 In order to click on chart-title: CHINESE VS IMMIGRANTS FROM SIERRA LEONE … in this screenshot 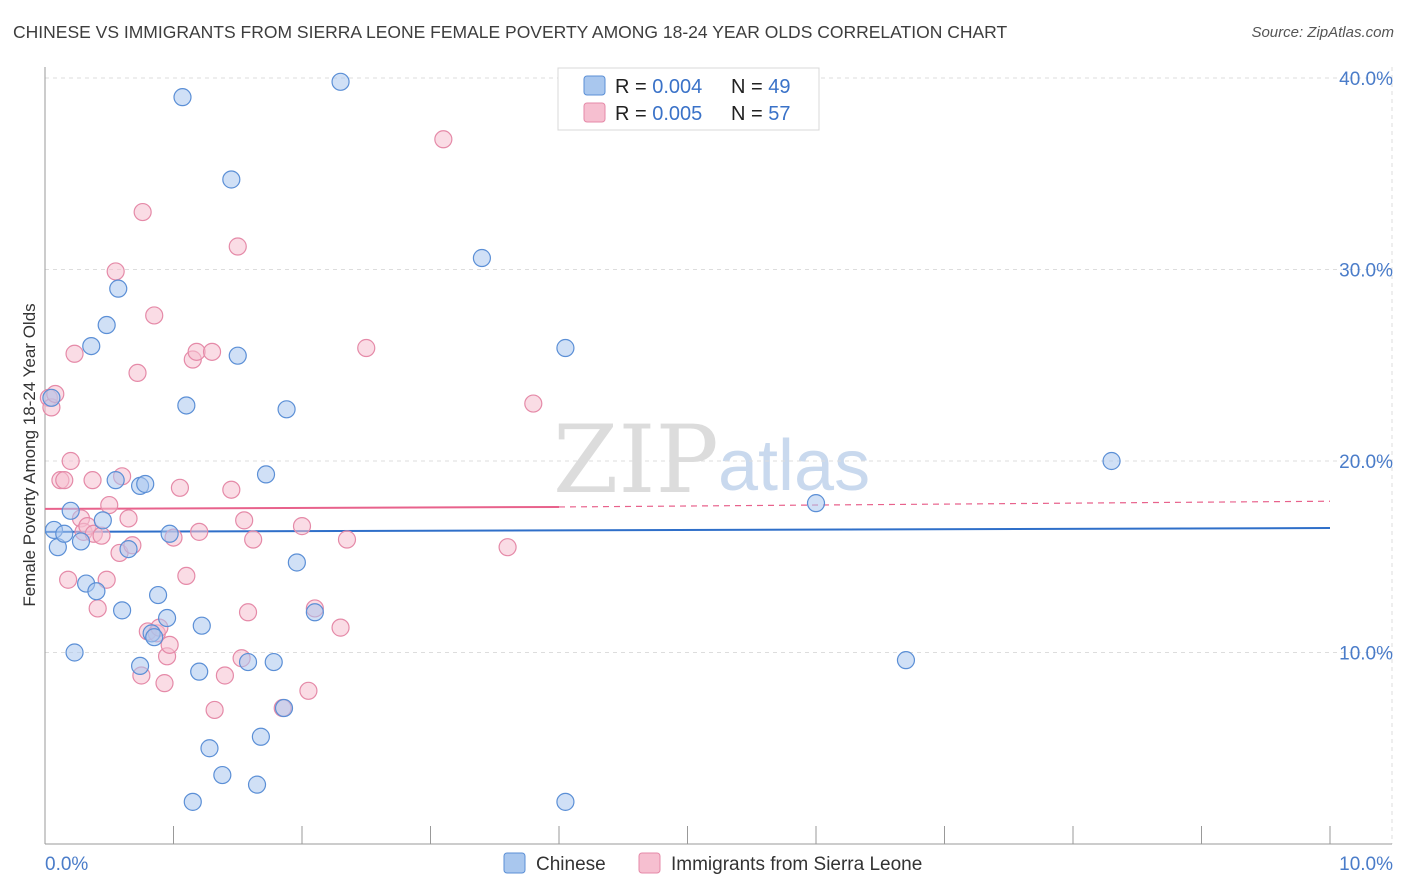, I will do `click(510, 32)`.